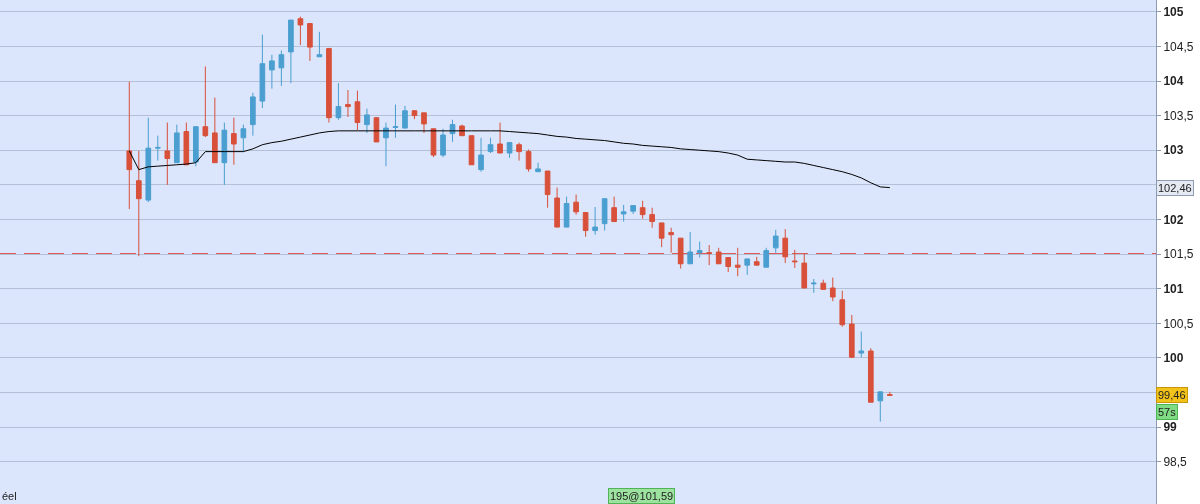  I want to click on y-tick-label: 103, so click(1173, 150).